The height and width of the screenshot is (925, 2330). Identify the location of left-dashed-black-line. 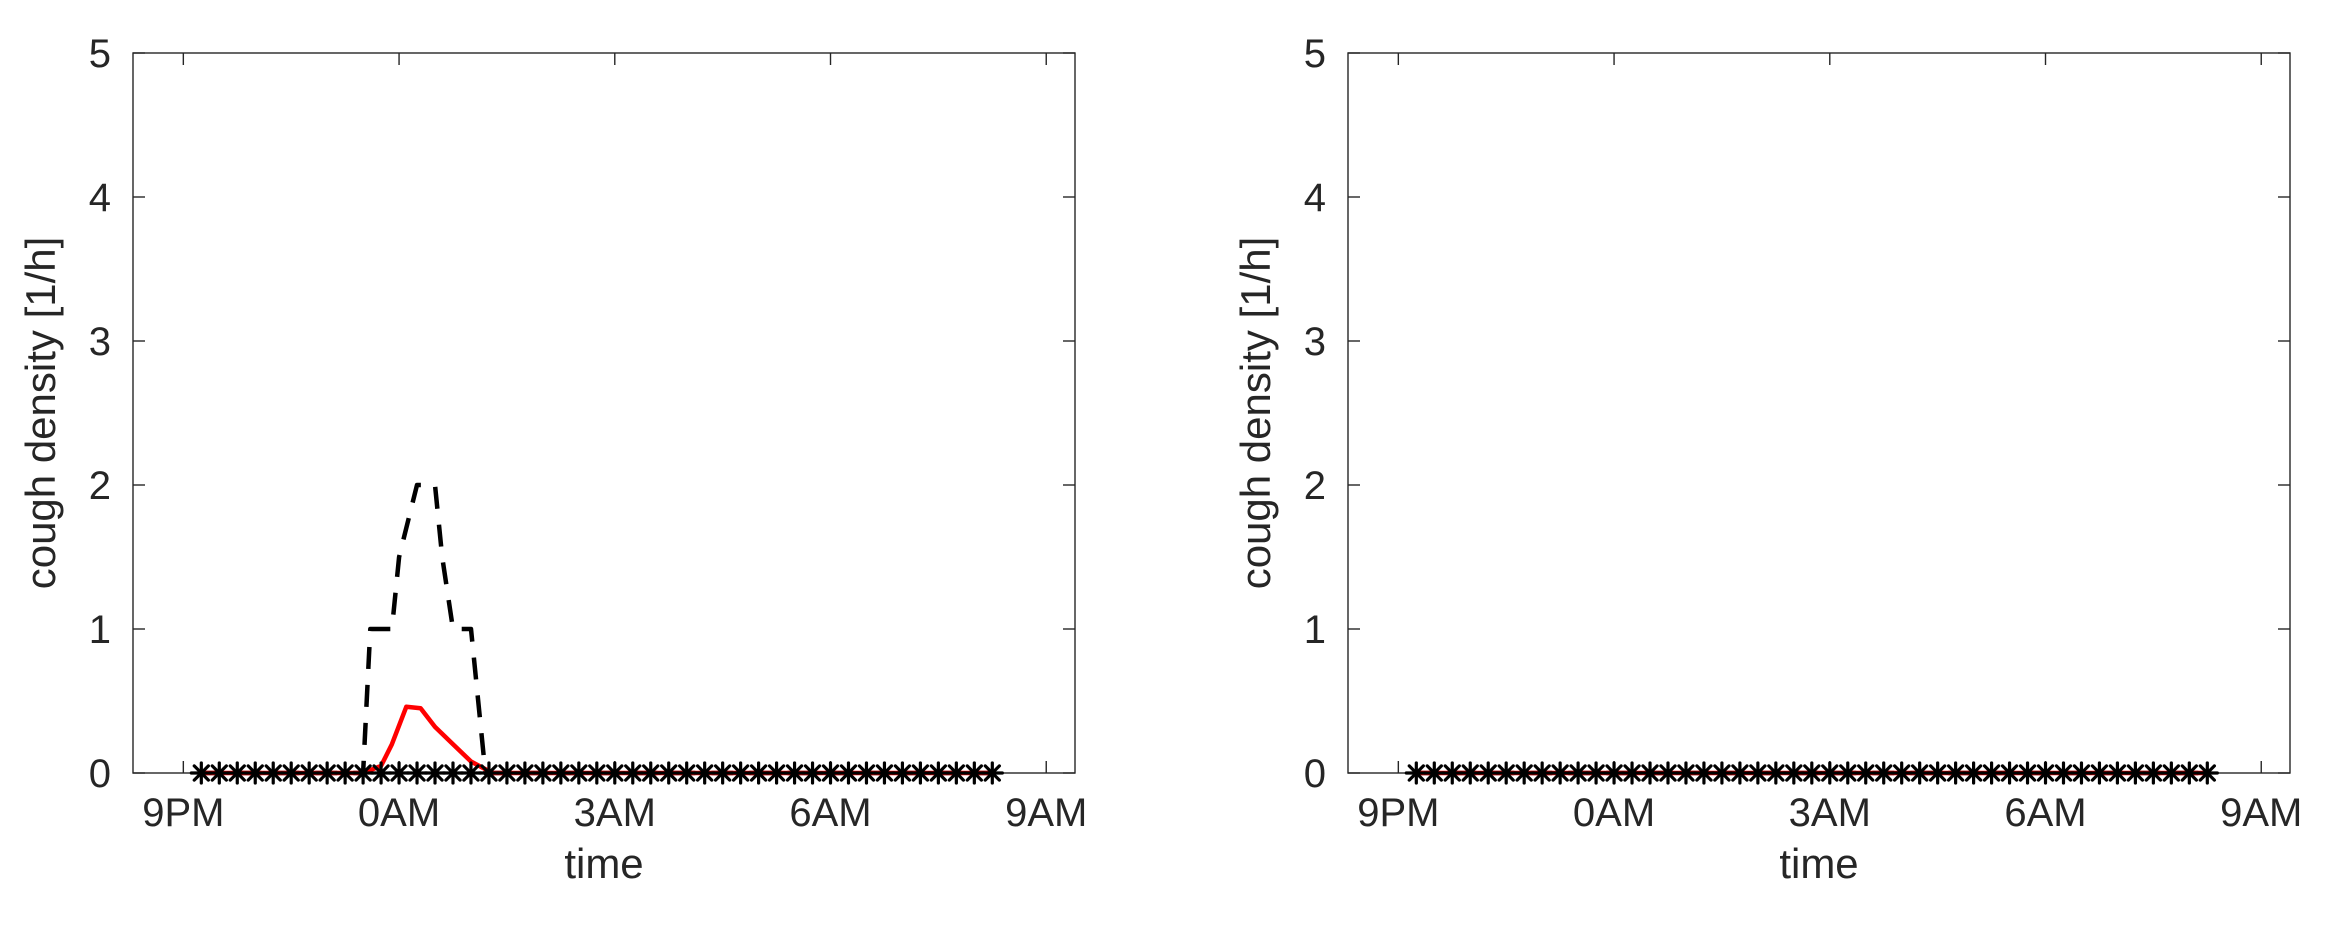
(597, 629).